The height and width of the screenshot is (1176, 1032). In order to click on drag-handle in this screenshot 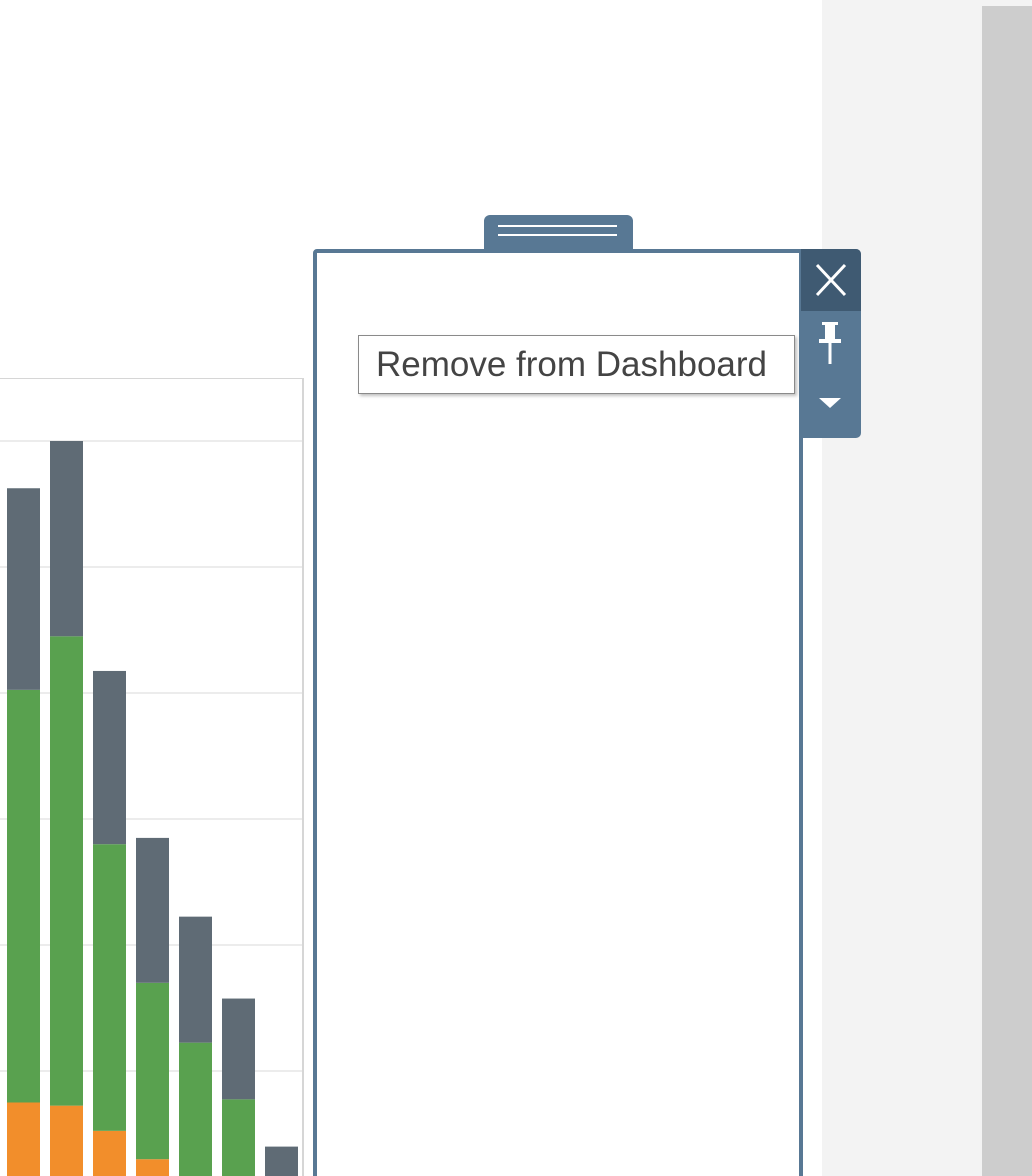, I will do `click(558, 234)`.